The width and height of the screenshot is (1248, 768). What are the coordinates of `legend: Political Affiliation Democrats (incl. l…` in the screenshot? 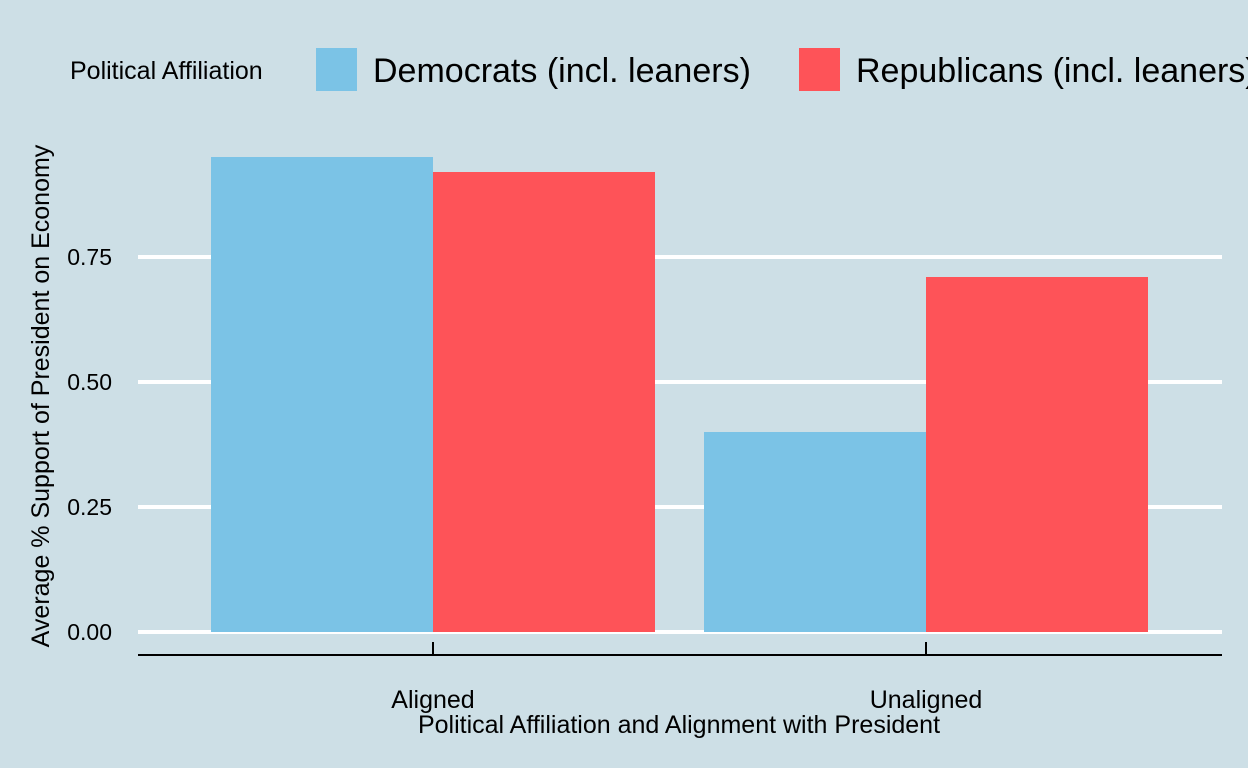 It's located at (659, 69).